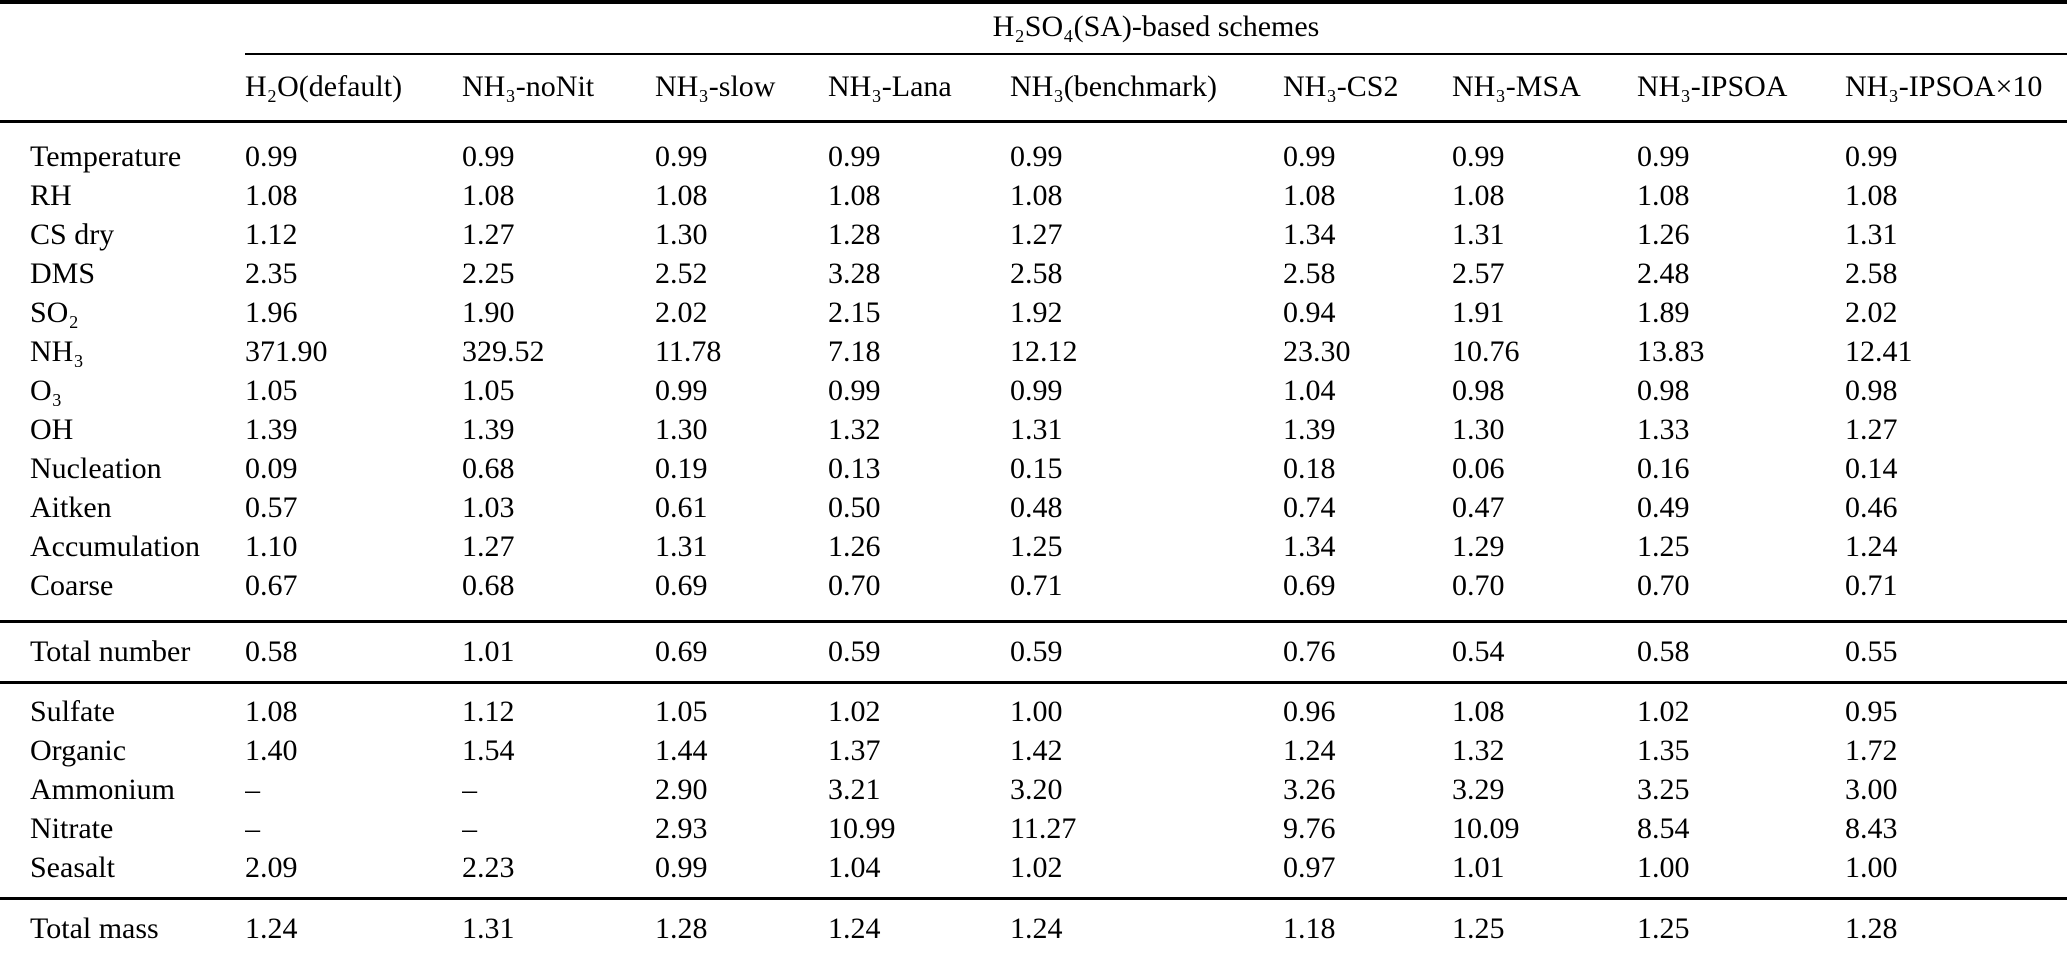  I want to click on value-cell: 0.97, so click(1309, 867).